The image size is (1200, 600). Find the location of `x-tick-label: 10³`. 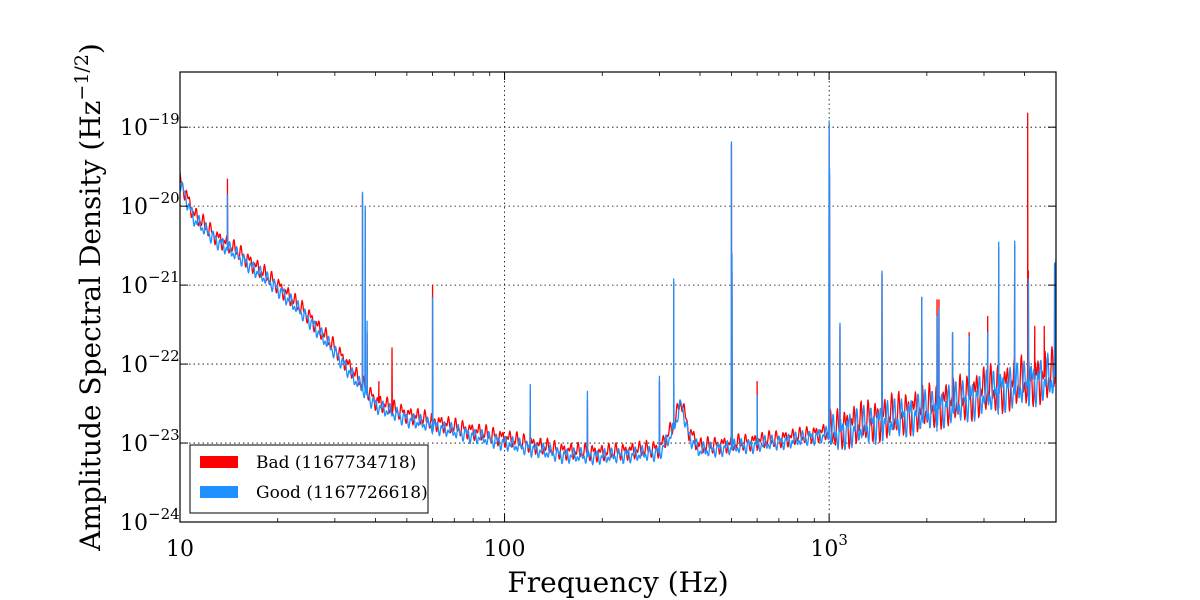

x-tick-label: 10³ is located at coordinates (829, 546).